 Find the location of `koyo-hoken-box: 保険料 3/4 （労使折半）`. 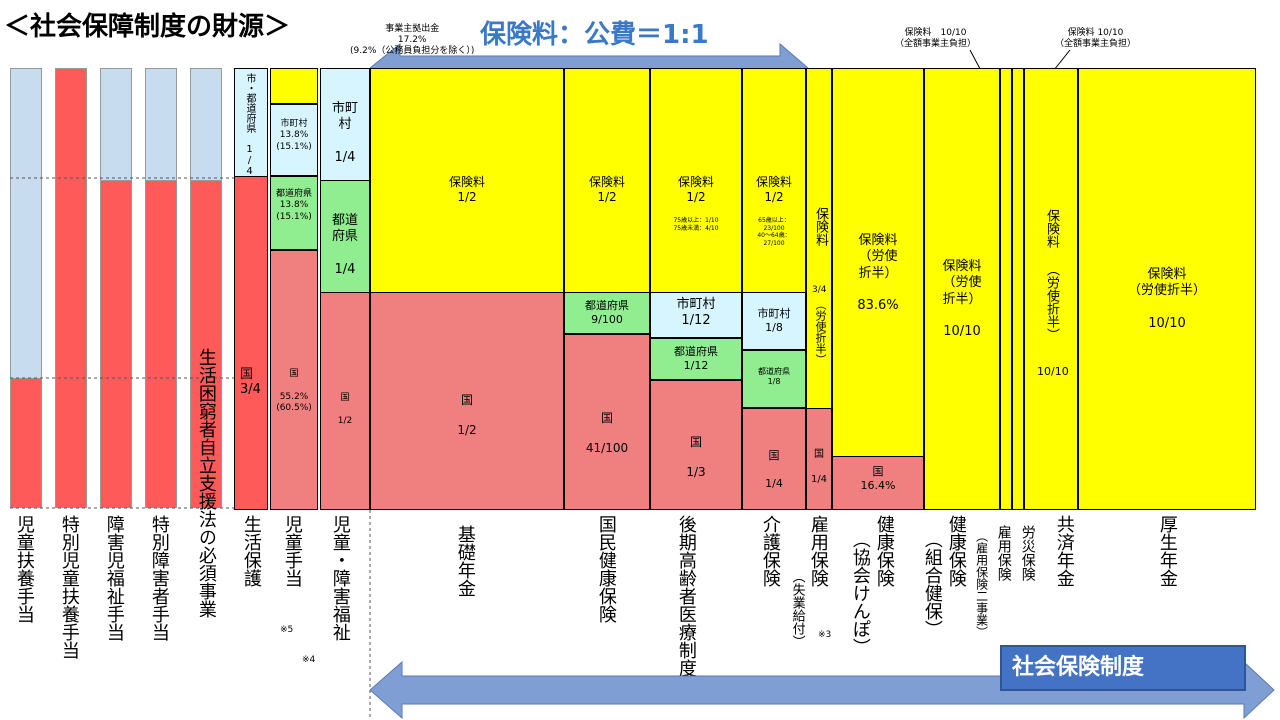

koyo-hoken-box: 保険料 3/4 （労使折半） is located at coordinates (819, 239).